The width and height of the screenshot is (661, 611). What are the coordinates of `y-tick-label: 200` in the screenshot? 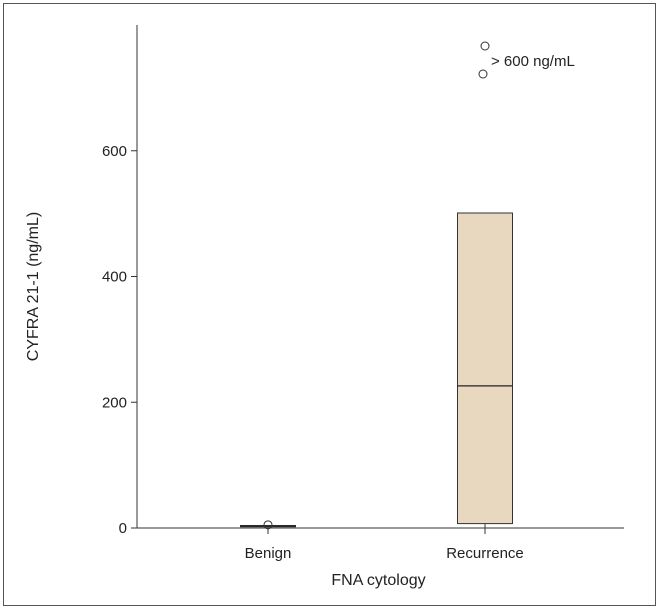 It's located at (114, 402).